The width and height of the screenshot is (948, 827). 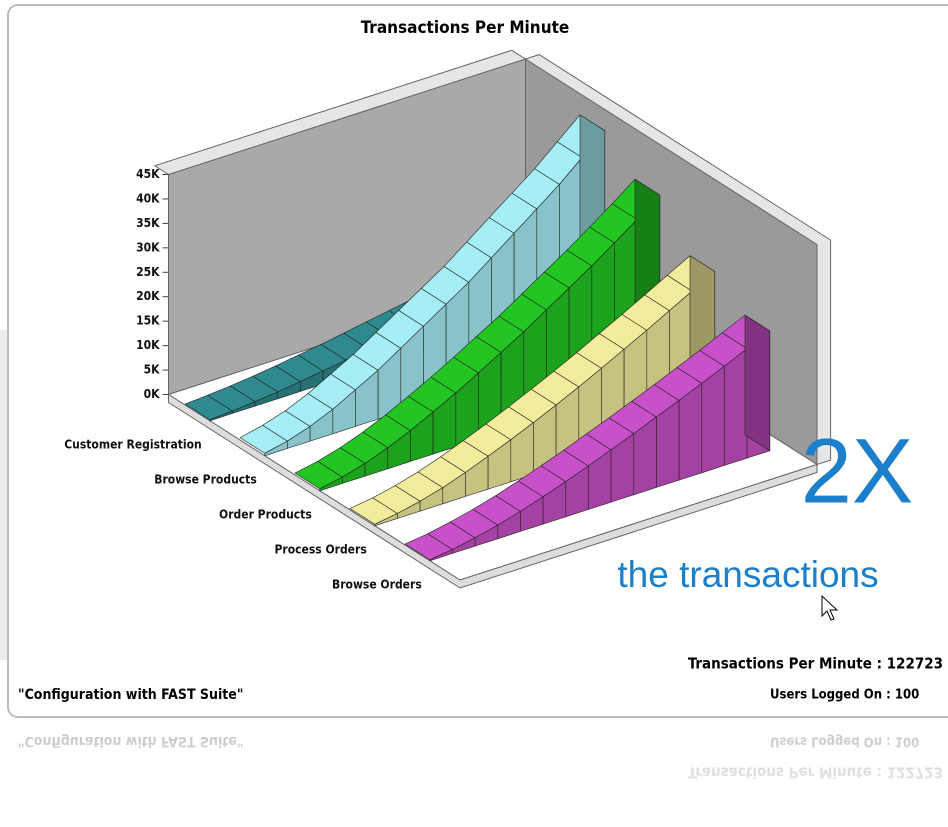 I want to click on series-label: Browse Orders, so click(x=377, y=584).